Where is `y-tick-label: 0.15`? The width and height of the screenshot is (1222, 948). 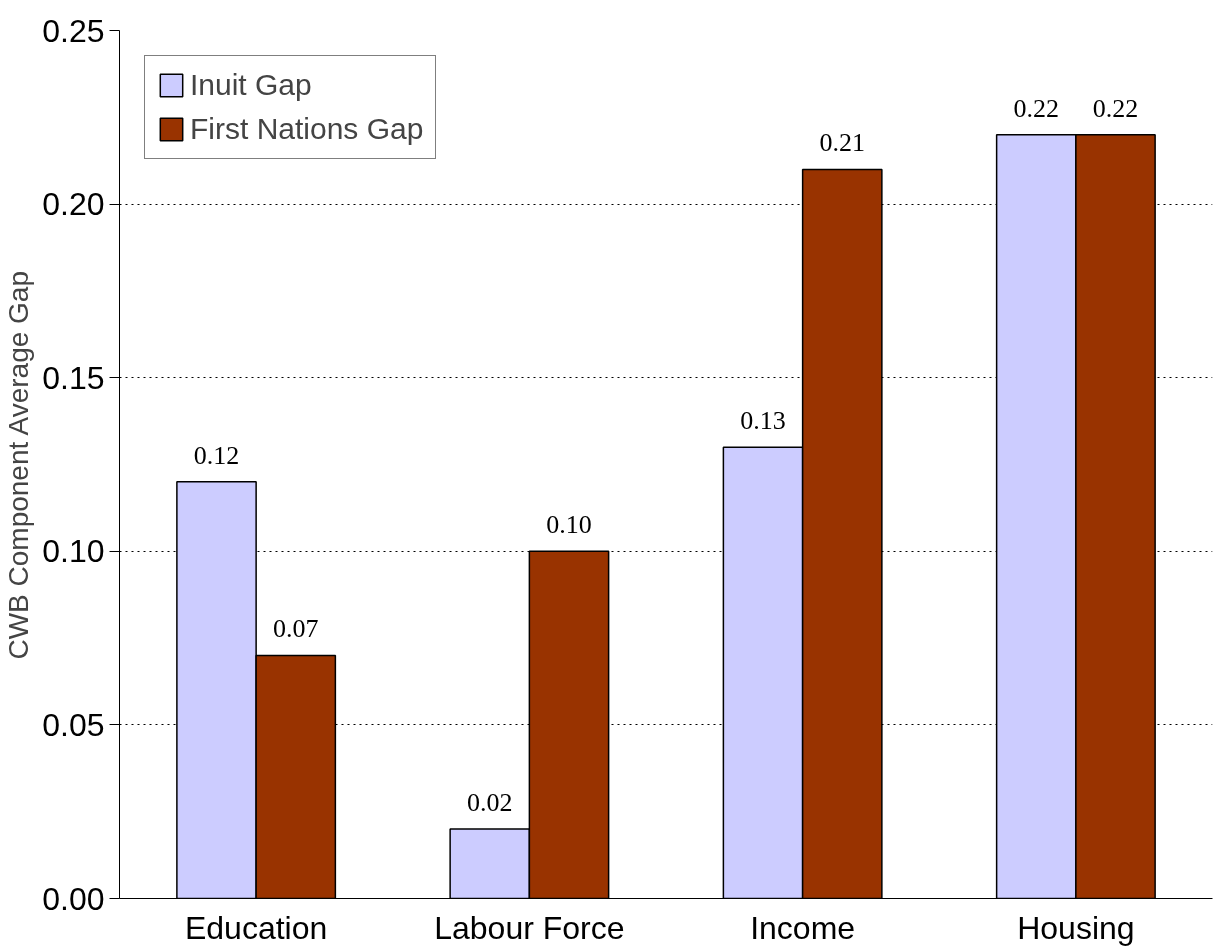 y-tick-label: 0.15 is located at coordinates (73, 377).